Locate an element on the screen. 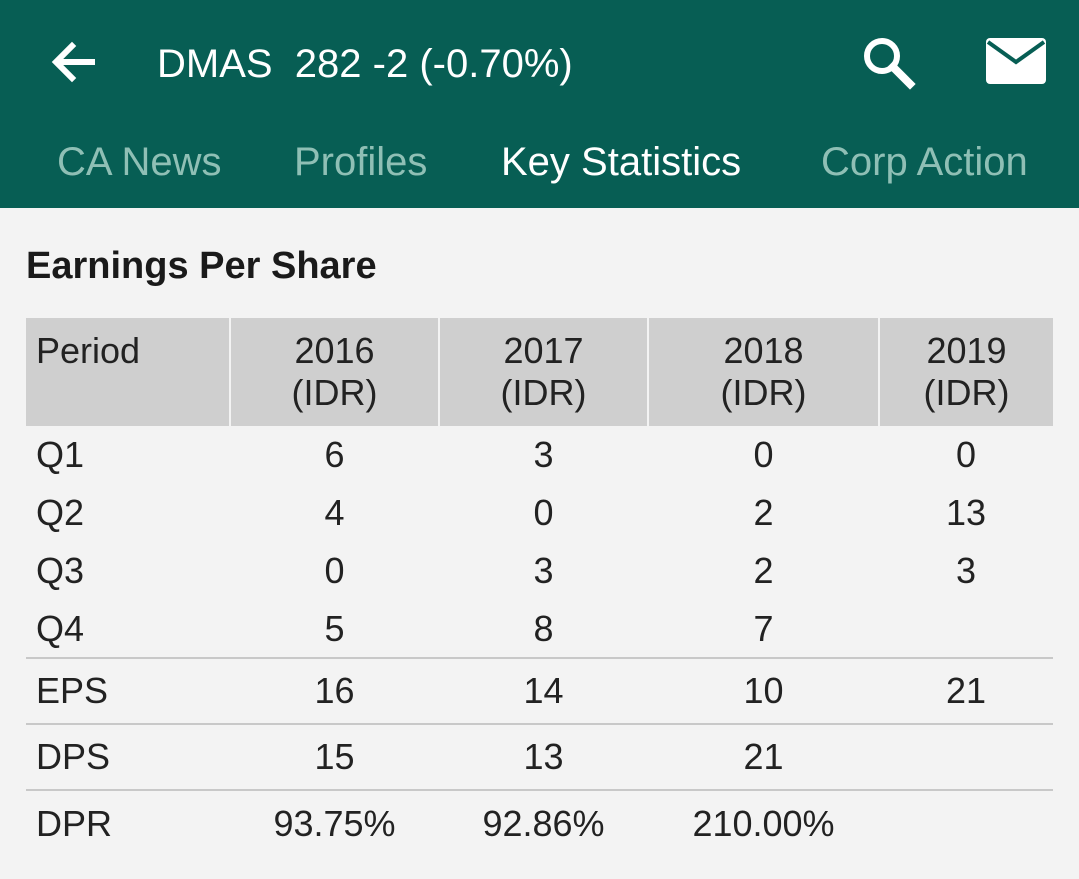 This screenshot has width=1079, height=879. header-2016: 2016 (IDR) is located at coordinates (335, 372).